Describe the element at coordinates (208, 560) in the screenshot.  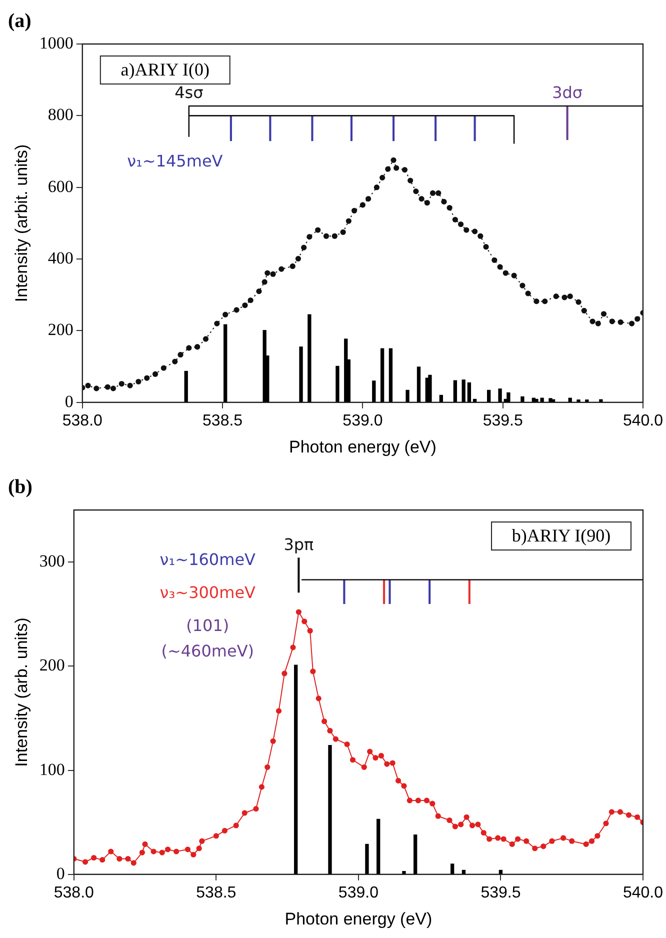
I see `annotation: ν₁~160meV` at that location.